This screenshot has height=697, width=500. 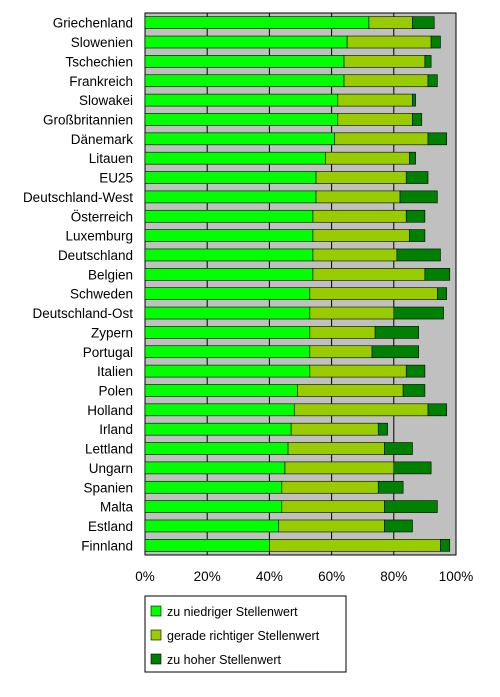 I want to click on legend-box, so click(x=245, y=634).